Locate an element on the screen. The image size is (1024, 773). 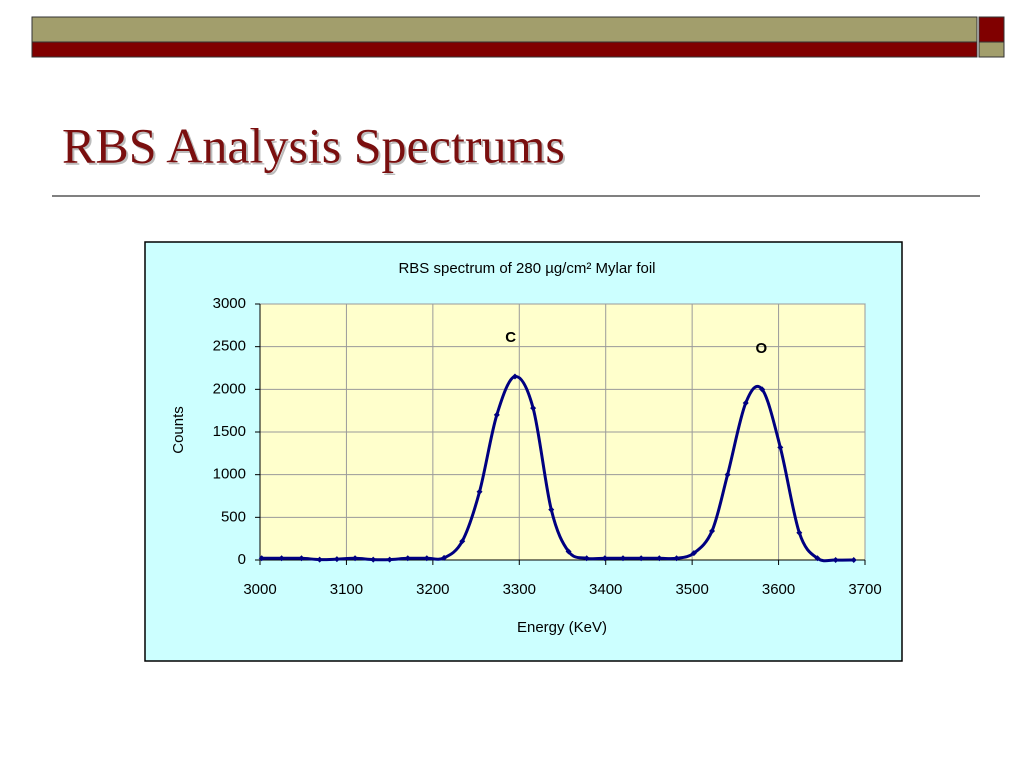
x-tick-label: 3200 is located at coordinates (432, 589).